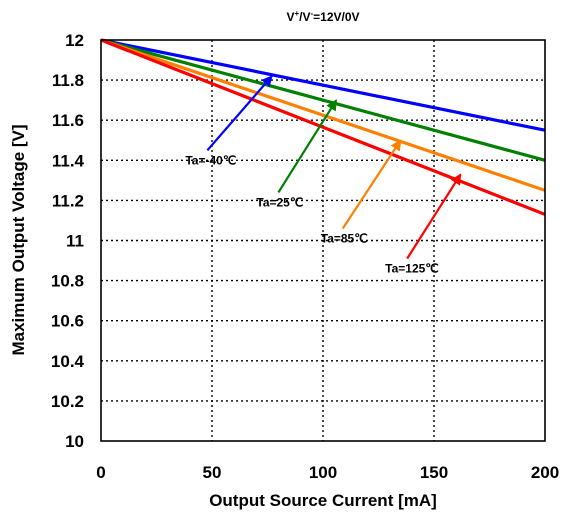 This screenshot has height=518, width=565. I want to click on y-axis-ticks: 10 10.2 10.4 10.6 10.8 11 11.2 11.4 11.6 11.8 12, so click(68, 241).